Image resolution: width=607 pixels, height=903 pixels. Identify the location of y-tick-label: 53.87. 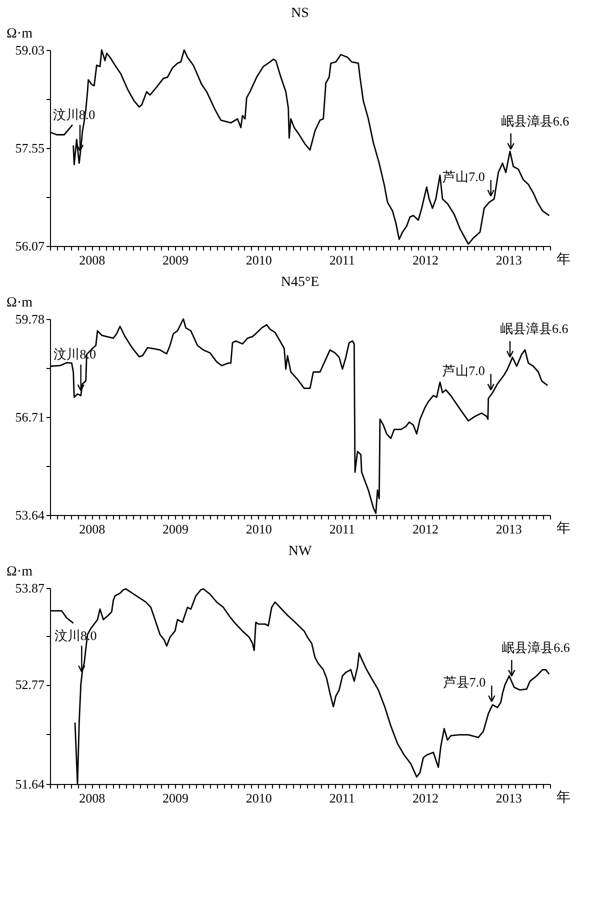
(30, 588).